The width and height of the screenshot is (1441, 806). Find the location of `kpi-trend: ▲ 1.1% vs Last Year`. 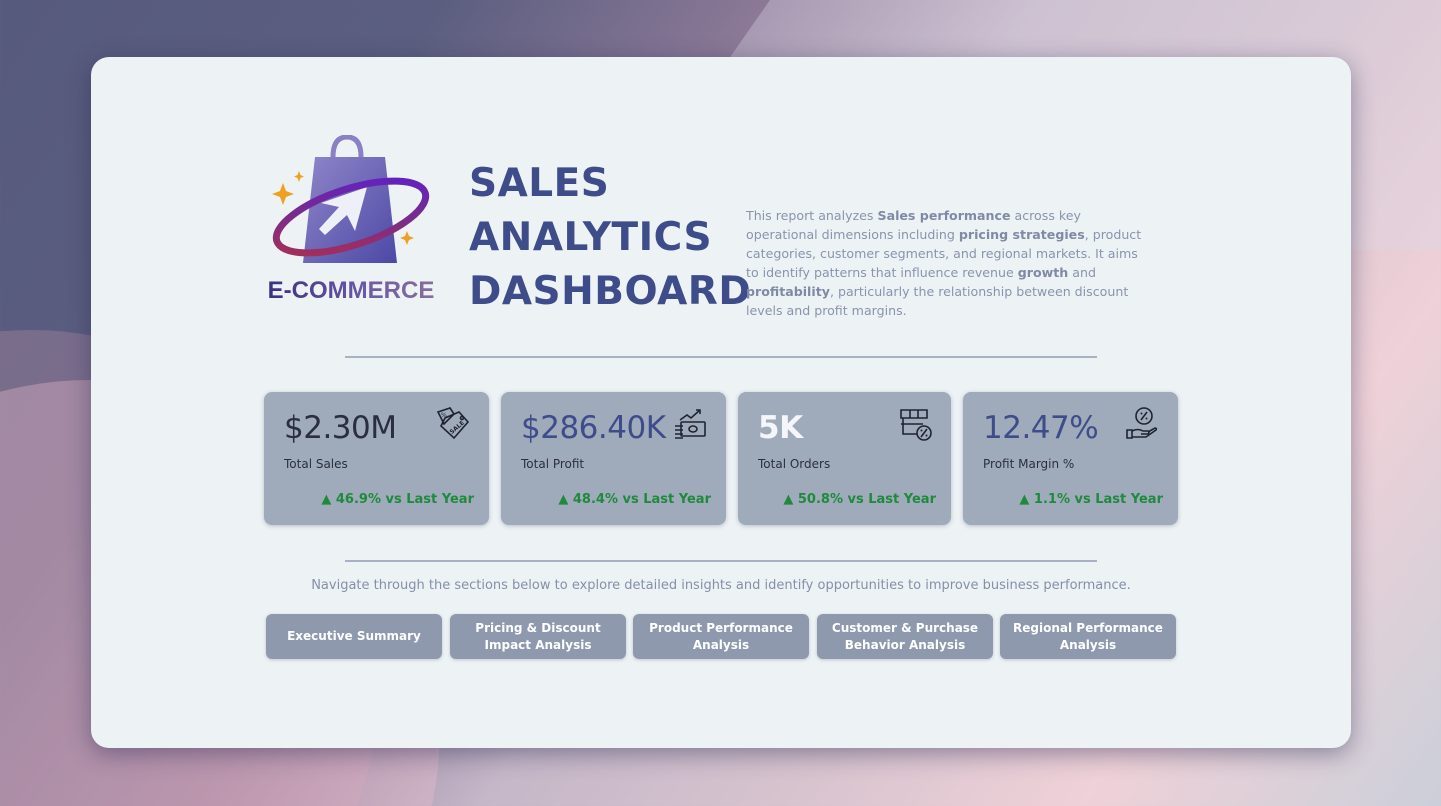

kpi-trend: ▲ 1.1% vs Last Year is located at coordinates (1091, 499).